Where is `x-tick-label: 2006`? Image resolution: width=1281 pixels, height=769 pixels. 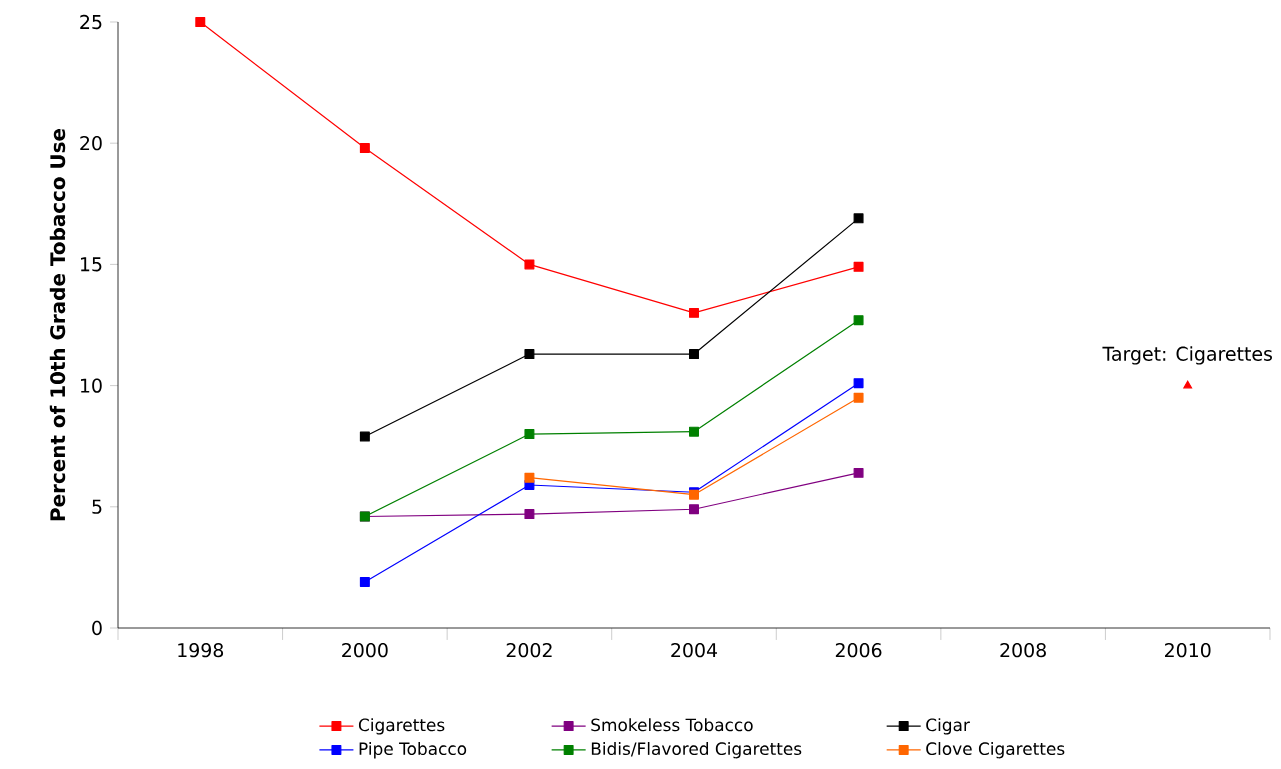
x-tick-label: 2006 is located at coordinates (858, 650).